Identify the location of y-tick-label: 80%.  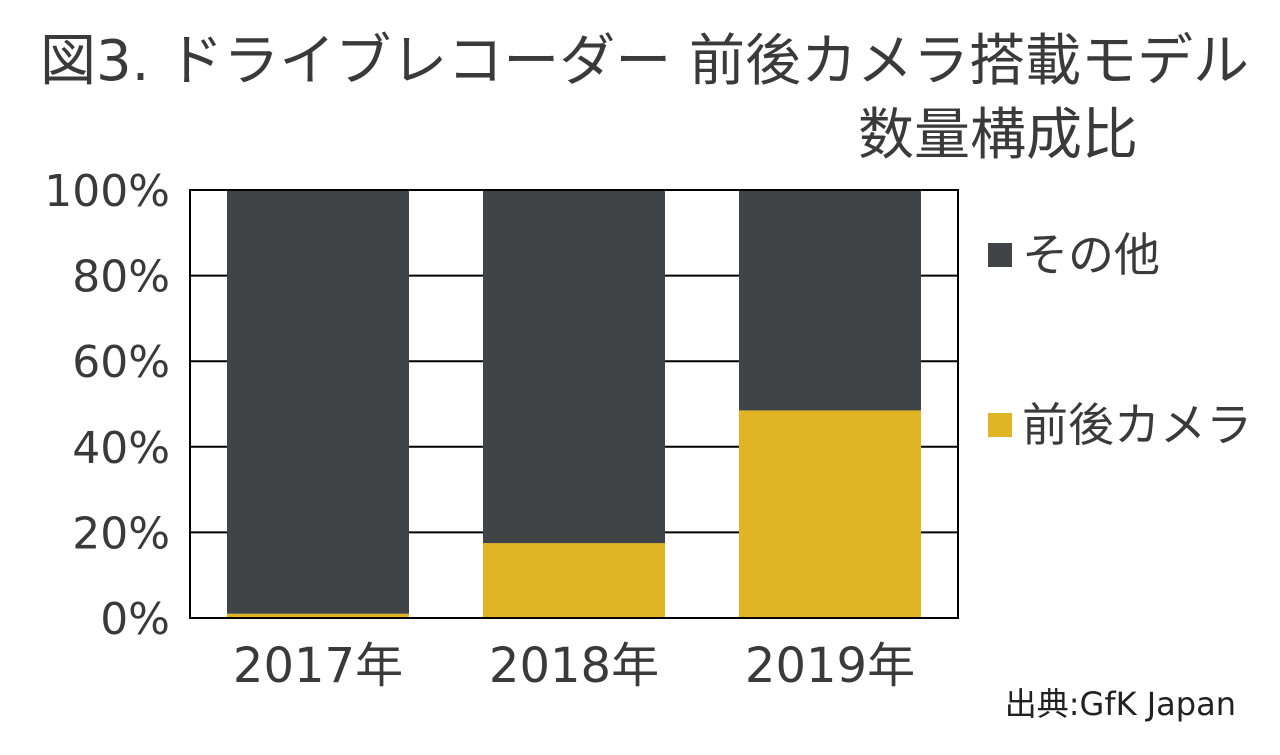
(121, 277).